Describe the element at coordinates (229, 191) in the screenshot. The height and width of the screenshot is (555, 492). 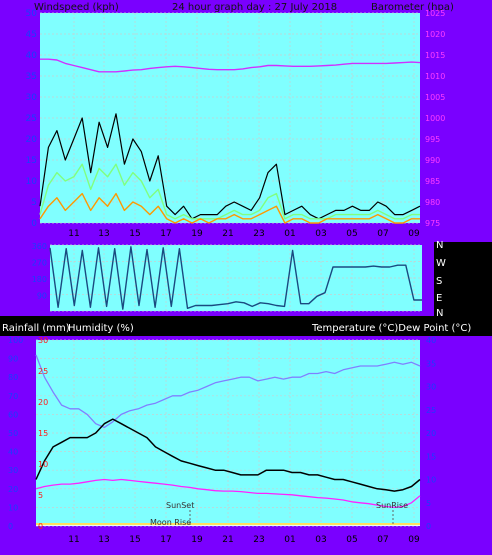
I see `wind_gust-line` at that location.